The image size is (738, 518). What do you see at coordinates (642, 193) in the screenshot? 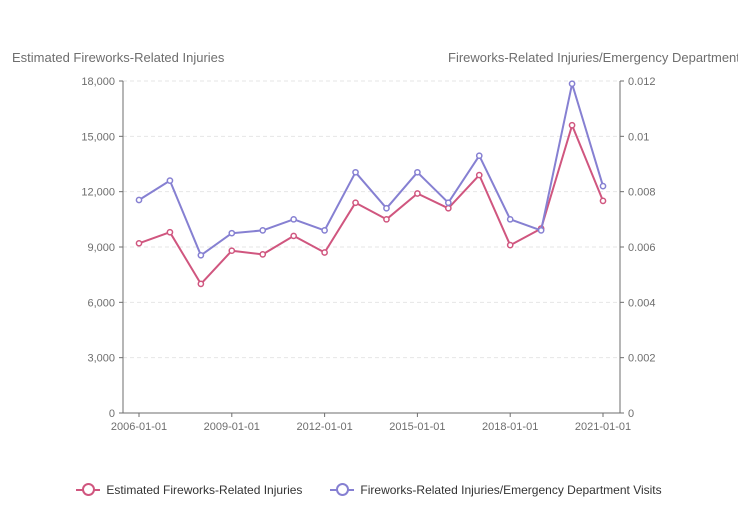
I see `right-tick-label: 0.008` at bounding box center [642, 193].